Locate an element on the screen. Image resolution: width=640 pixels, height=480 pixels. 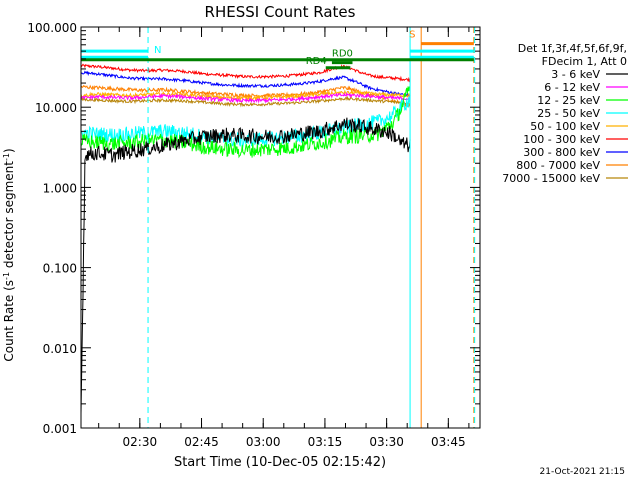
legend-header-line: FDecim 1, Att 0 is located at coordinates (584, 61).